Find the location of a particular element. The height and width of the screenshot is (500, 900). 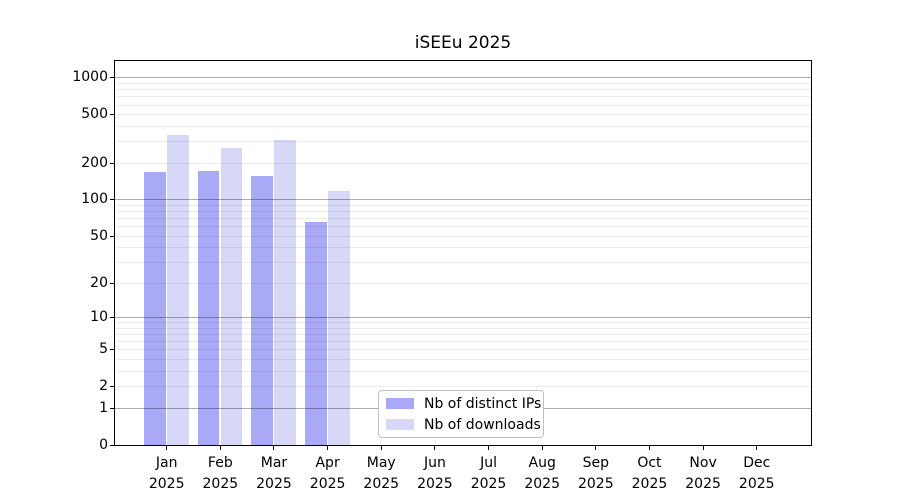

y-tick-label: 1 is located at coordinates (103, 407).